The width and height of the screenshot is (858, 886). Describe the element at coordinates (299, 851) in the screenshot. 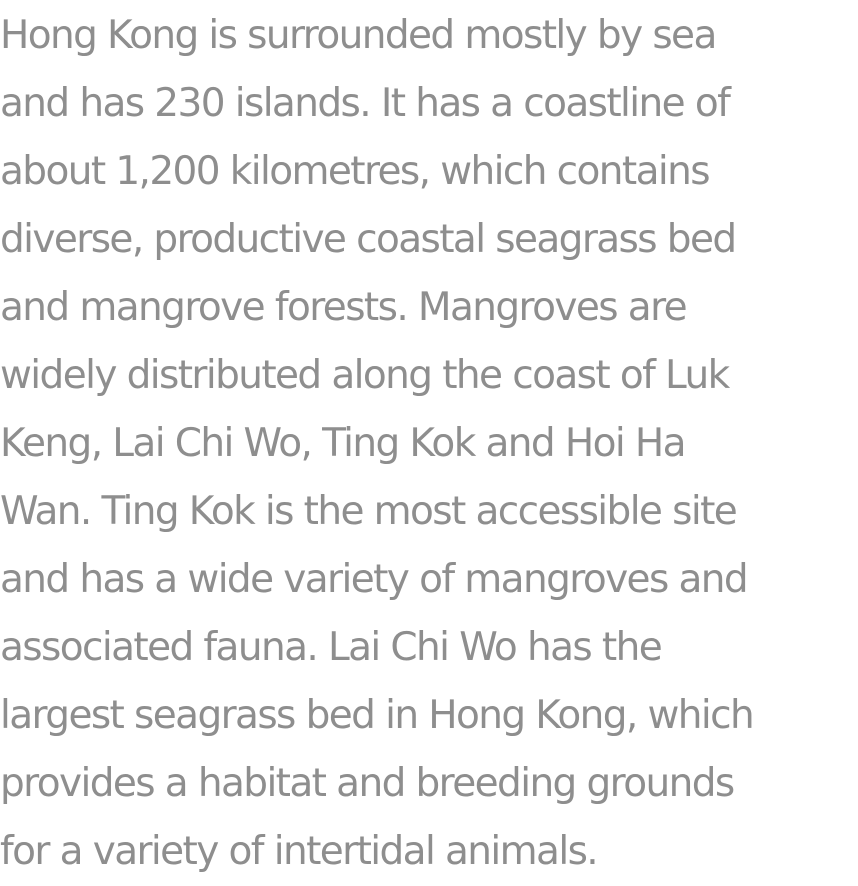

I see `text-line: for a variety of intertidal animals.` at that location.